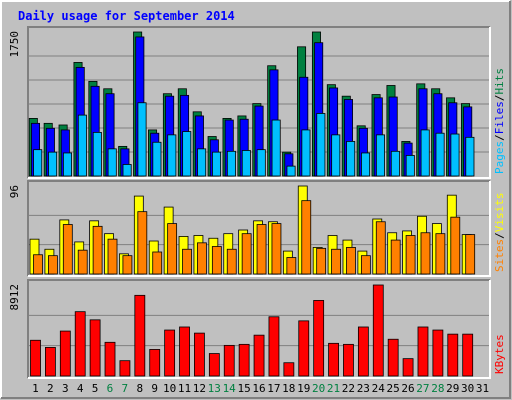  What do you see at coordinates (169, 388) in the screenshot?
I see `x-tick-label-day-10: 10` at bounding box center [169, 388].